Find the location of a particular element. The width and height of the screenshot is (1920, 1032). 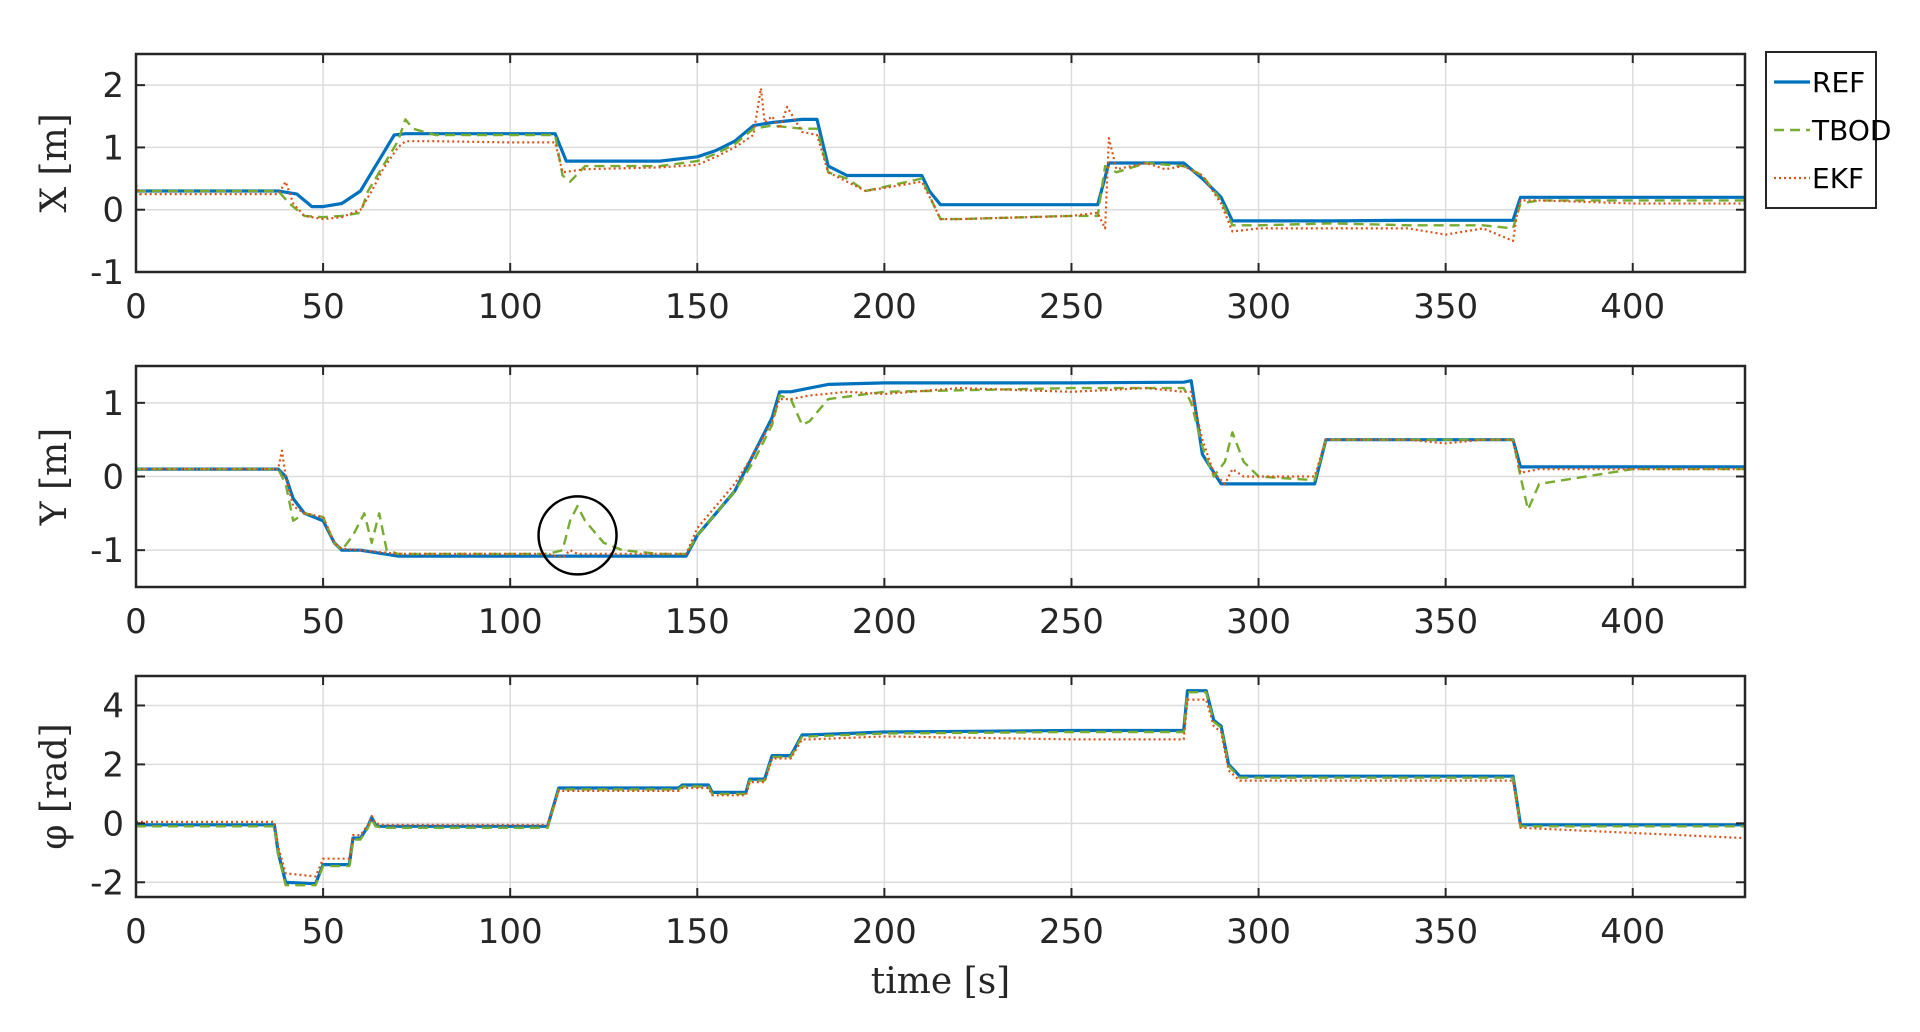

y-axis-label: φ [rad] is located at coordinates (54, 786).